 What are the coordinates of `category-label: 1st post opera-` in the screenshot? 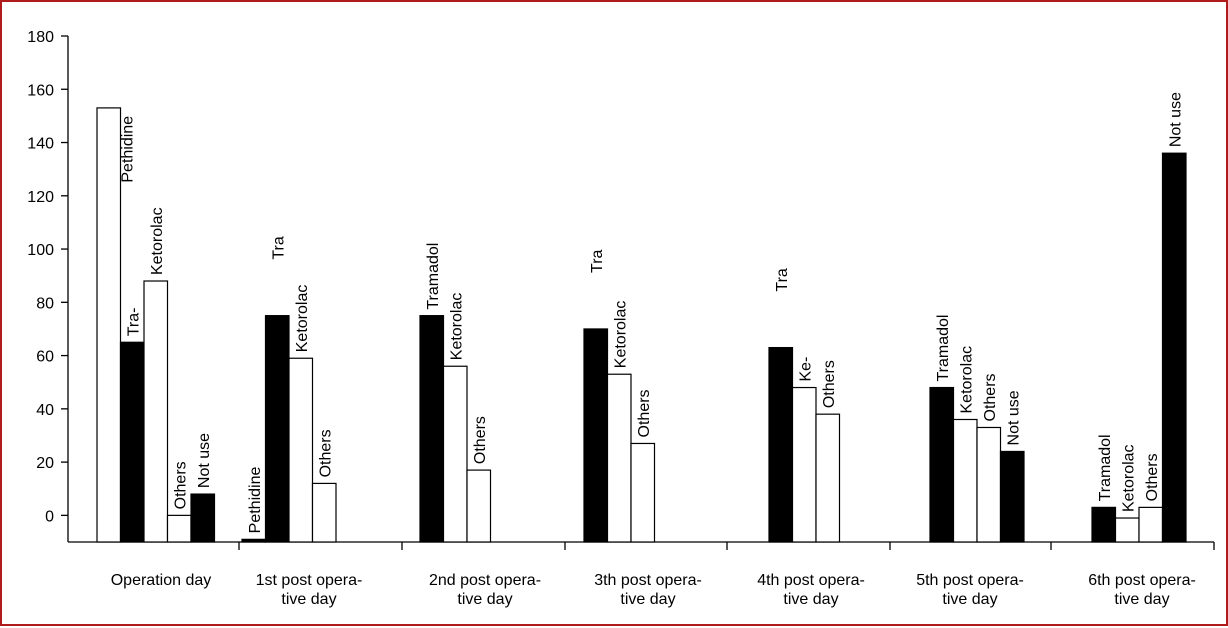 It's located at (309, 580).